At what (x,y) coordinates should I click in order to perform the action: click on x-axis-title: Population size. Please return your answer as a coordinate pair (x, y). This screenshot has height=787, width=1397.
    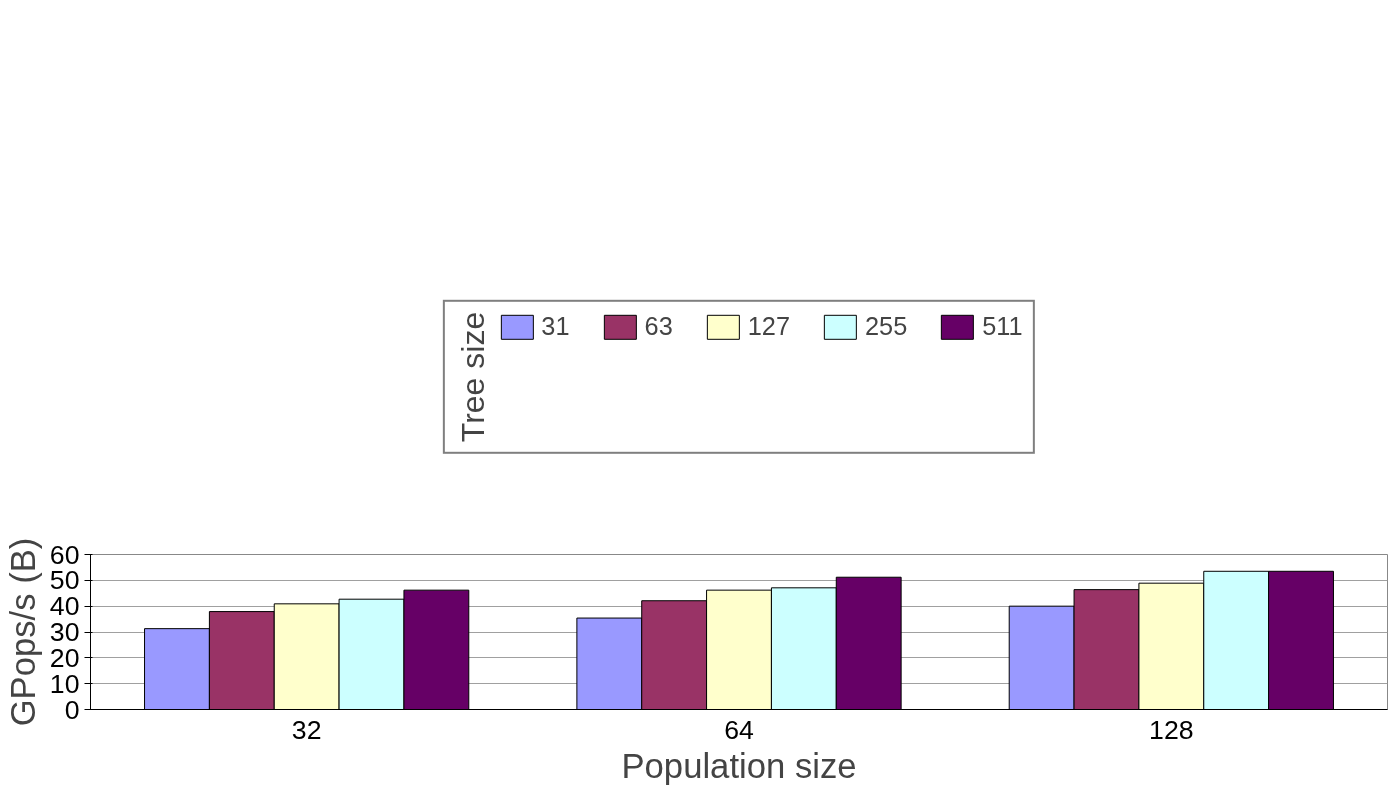
    Looking at the image, I should click on (739, 765).